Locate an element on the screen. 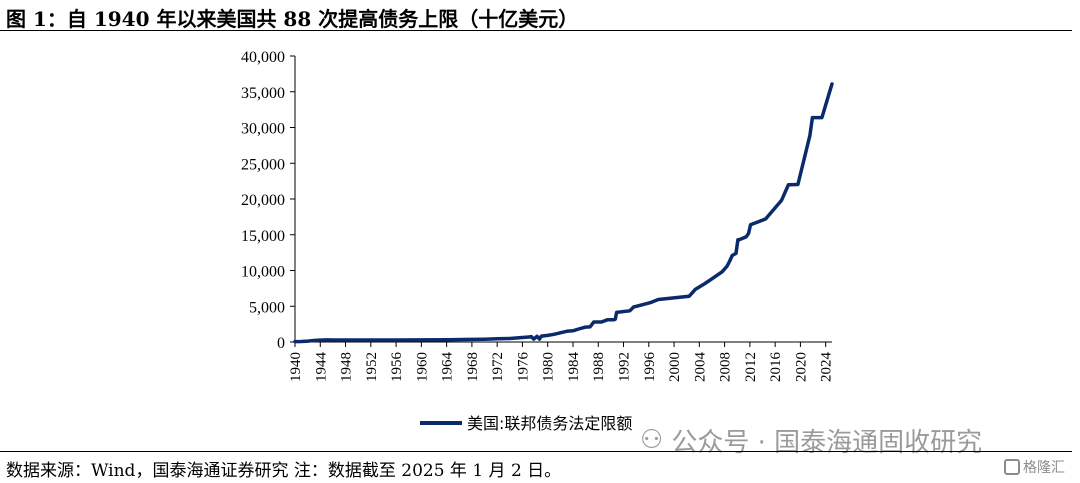  x-tick-label: 1988 is located at coordinates (599, 367).